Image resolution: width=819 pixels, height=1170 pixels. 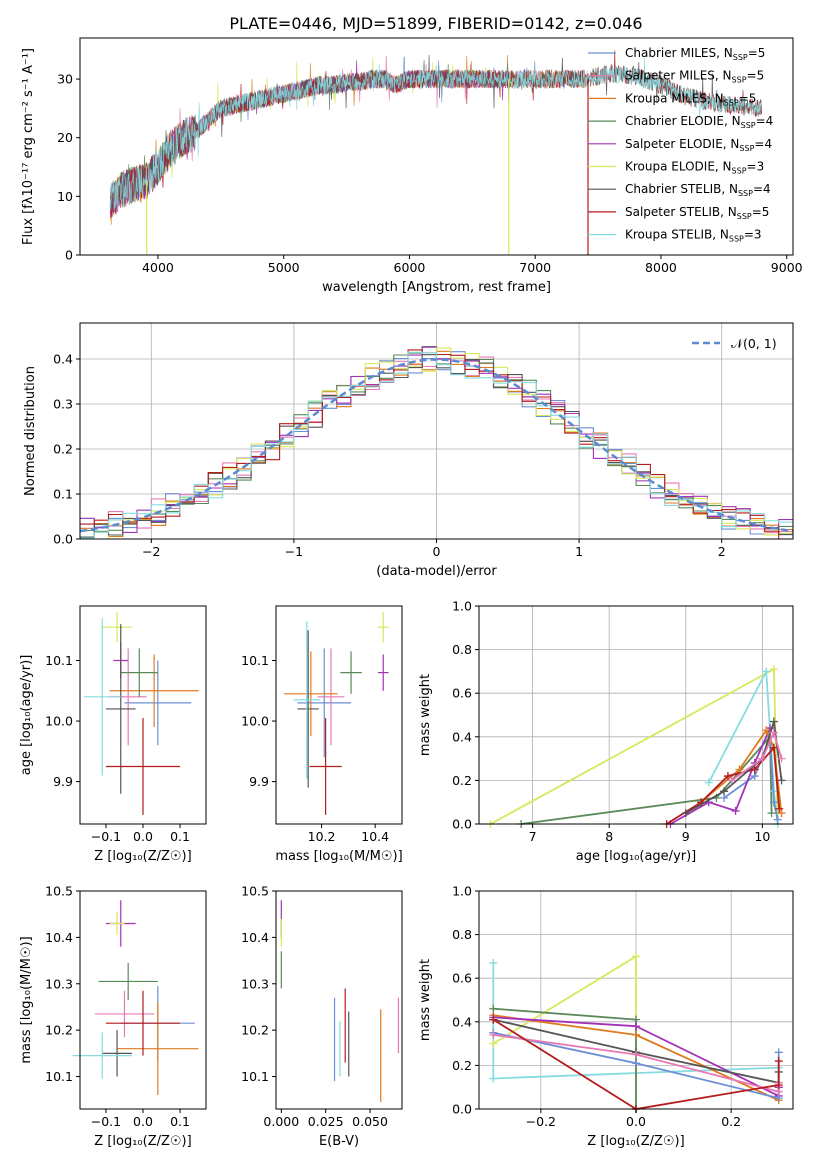 What do you see at coordinates (579, 551) in the screenshot?
I see `x-tick-label: 1` at bounding box center [579, 551].